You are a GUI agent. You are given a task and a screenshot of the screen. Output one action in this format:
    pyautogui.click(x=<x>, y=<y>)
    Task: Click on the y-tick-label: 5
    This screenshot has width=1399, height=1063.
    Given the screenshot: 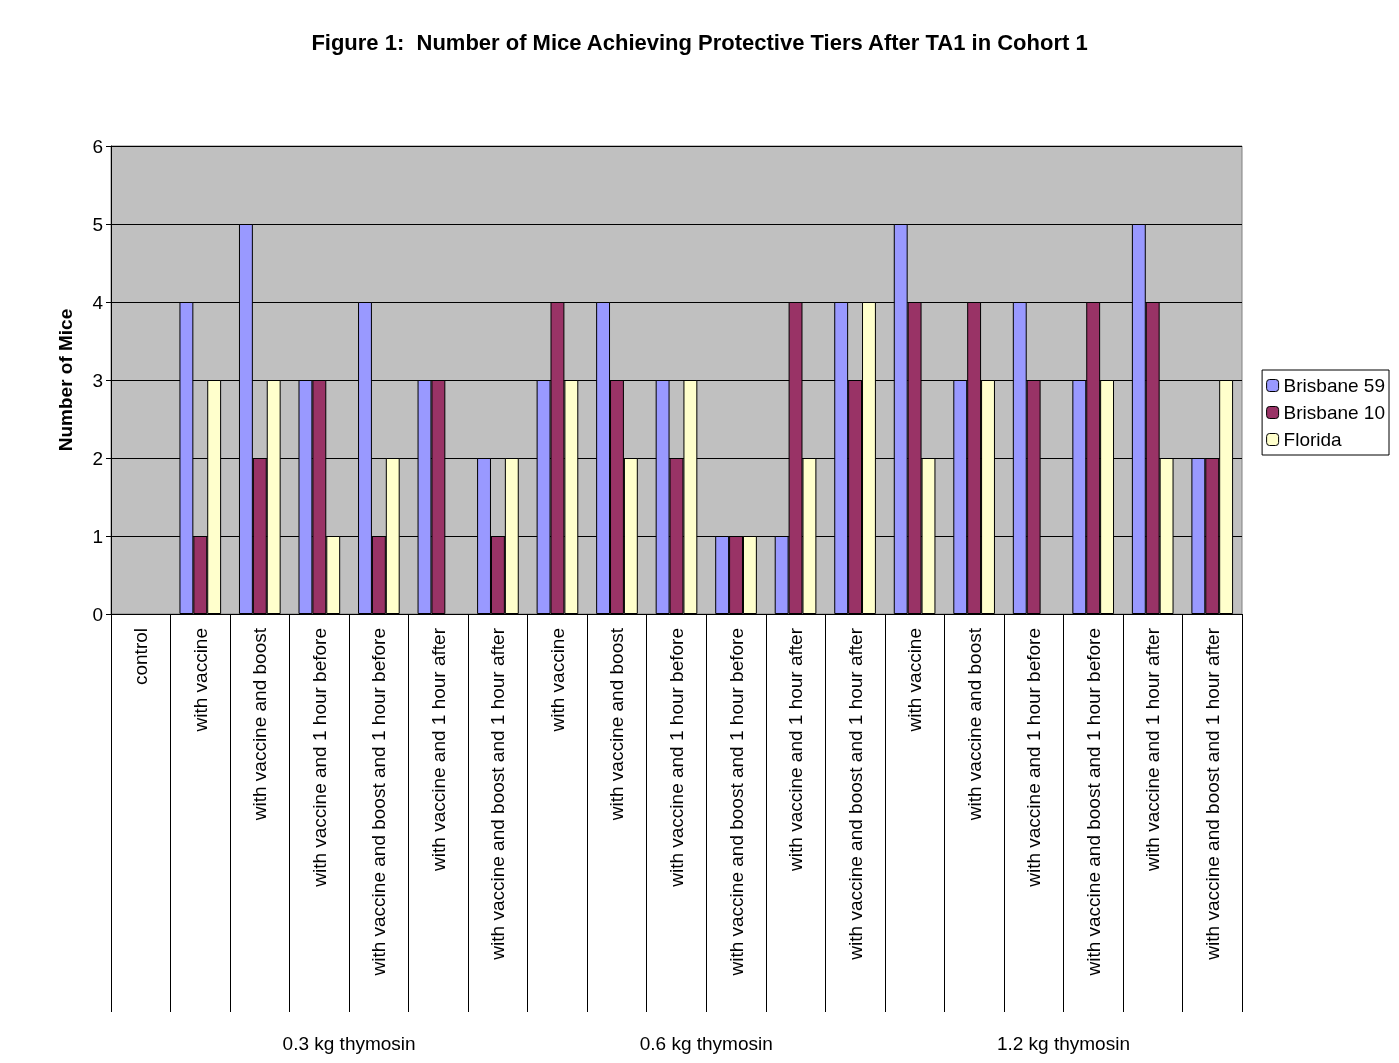 What is the action you would take?
    pyautogui.click(x=97, y=224)
    